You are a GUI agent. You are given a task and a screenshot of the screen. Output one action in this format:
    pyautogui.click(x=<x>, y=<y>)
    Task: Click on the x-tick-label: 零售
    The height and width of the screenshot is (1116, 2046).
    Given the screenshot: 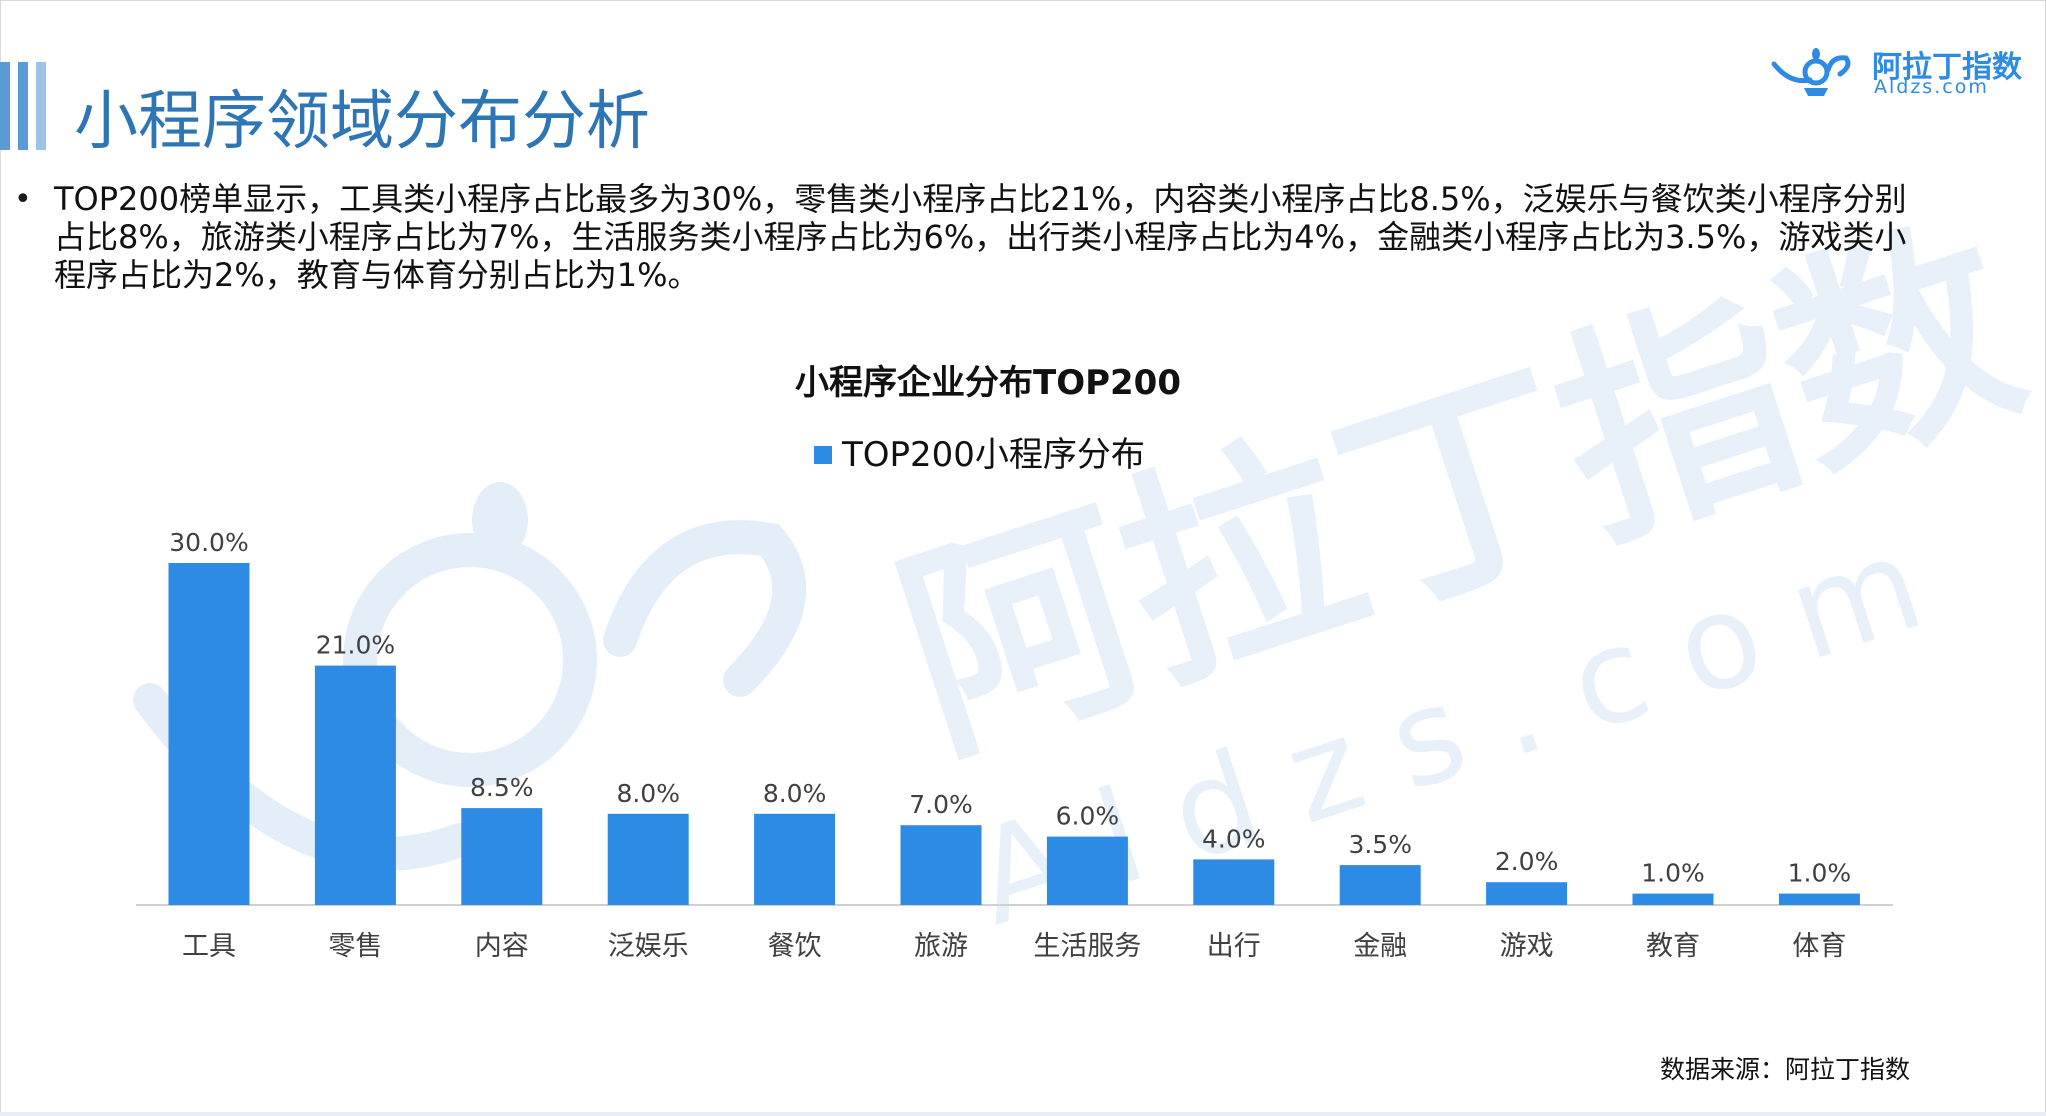 What is the action you would take?
    pyautogui.click(x=355, y=946)
    